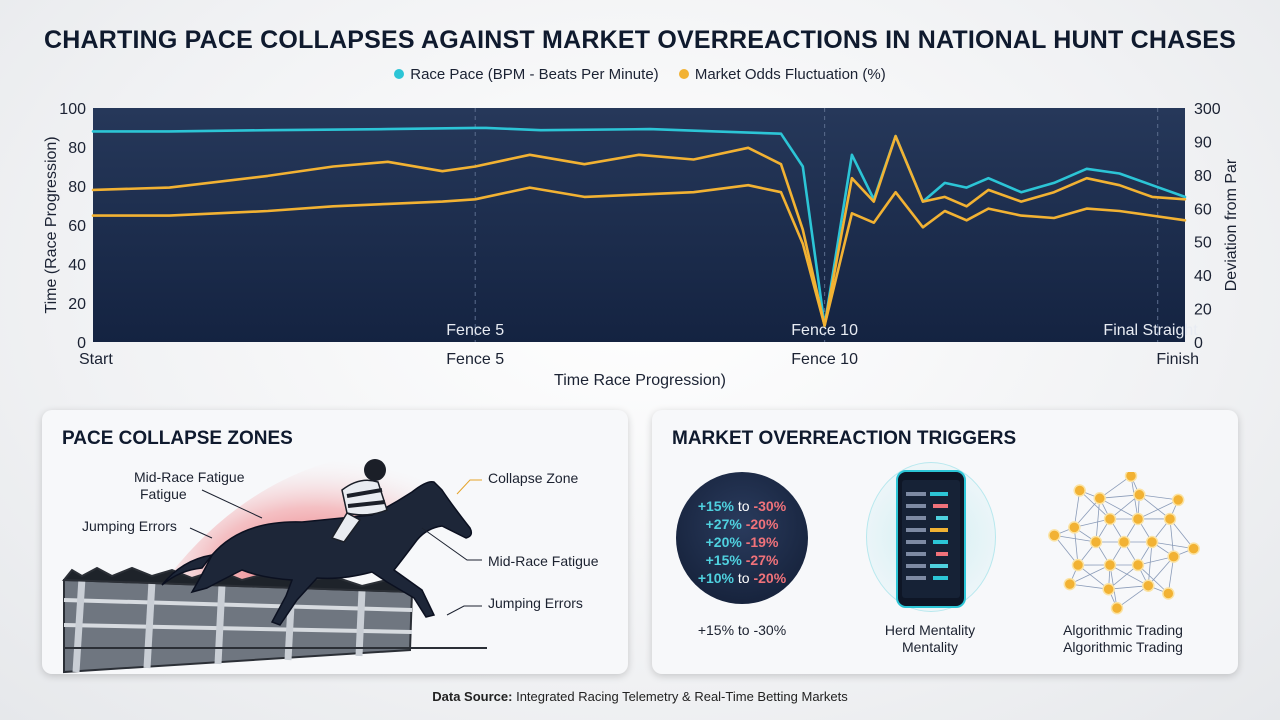  I want to click on caption-algorithmic-trading-2: Algorithmic Trading, so click(1123, 647).